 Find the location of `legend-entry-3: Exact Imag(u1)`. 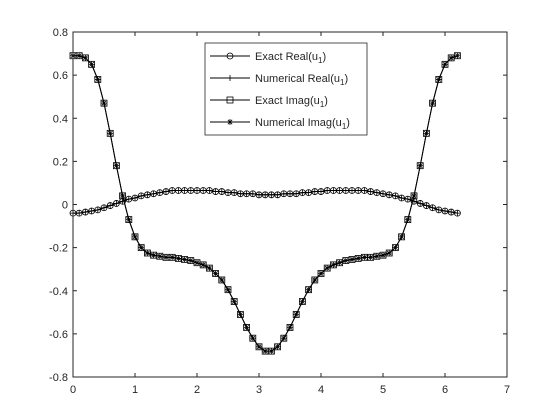

legend-entry-3: Exact Imag(u1) is located at coordinates (269, 102).